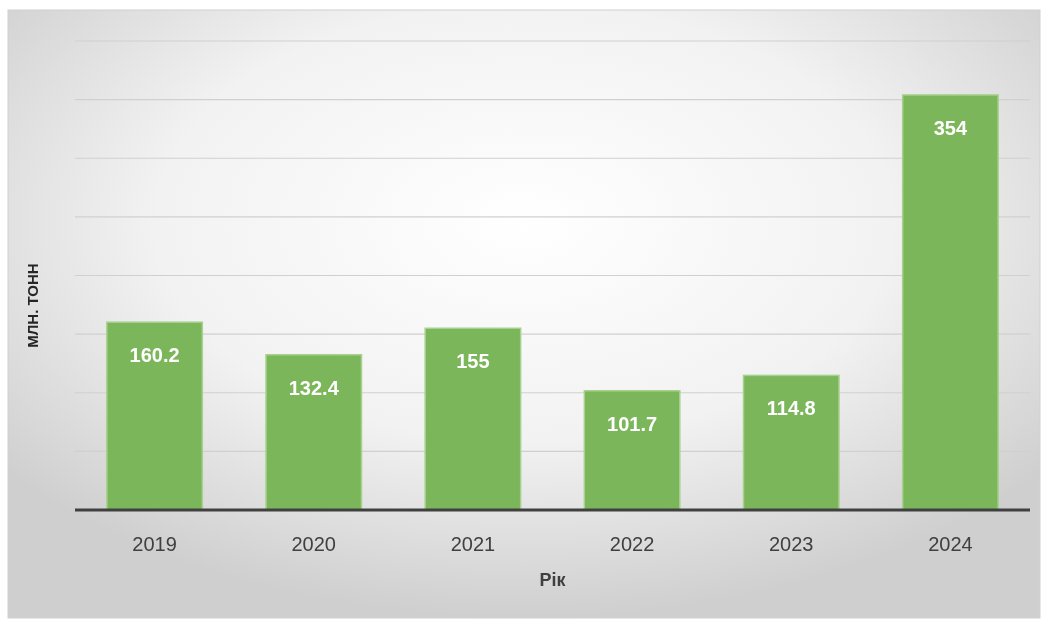  Describe the element at coordinates (791, 544) in the screenshot. I see `x-tick-label: 2023` at that location.